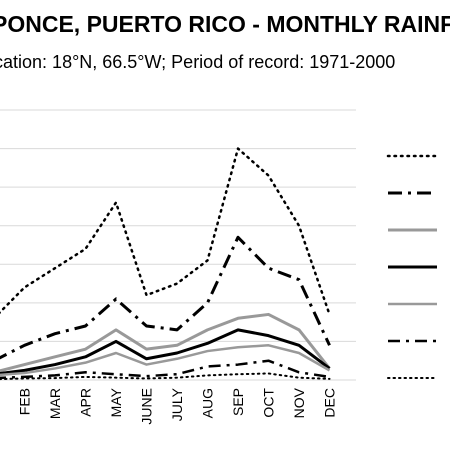 This screenshot has height=450, width=450. I want to click on x-tick-label: JUNE, so click(147, 406).